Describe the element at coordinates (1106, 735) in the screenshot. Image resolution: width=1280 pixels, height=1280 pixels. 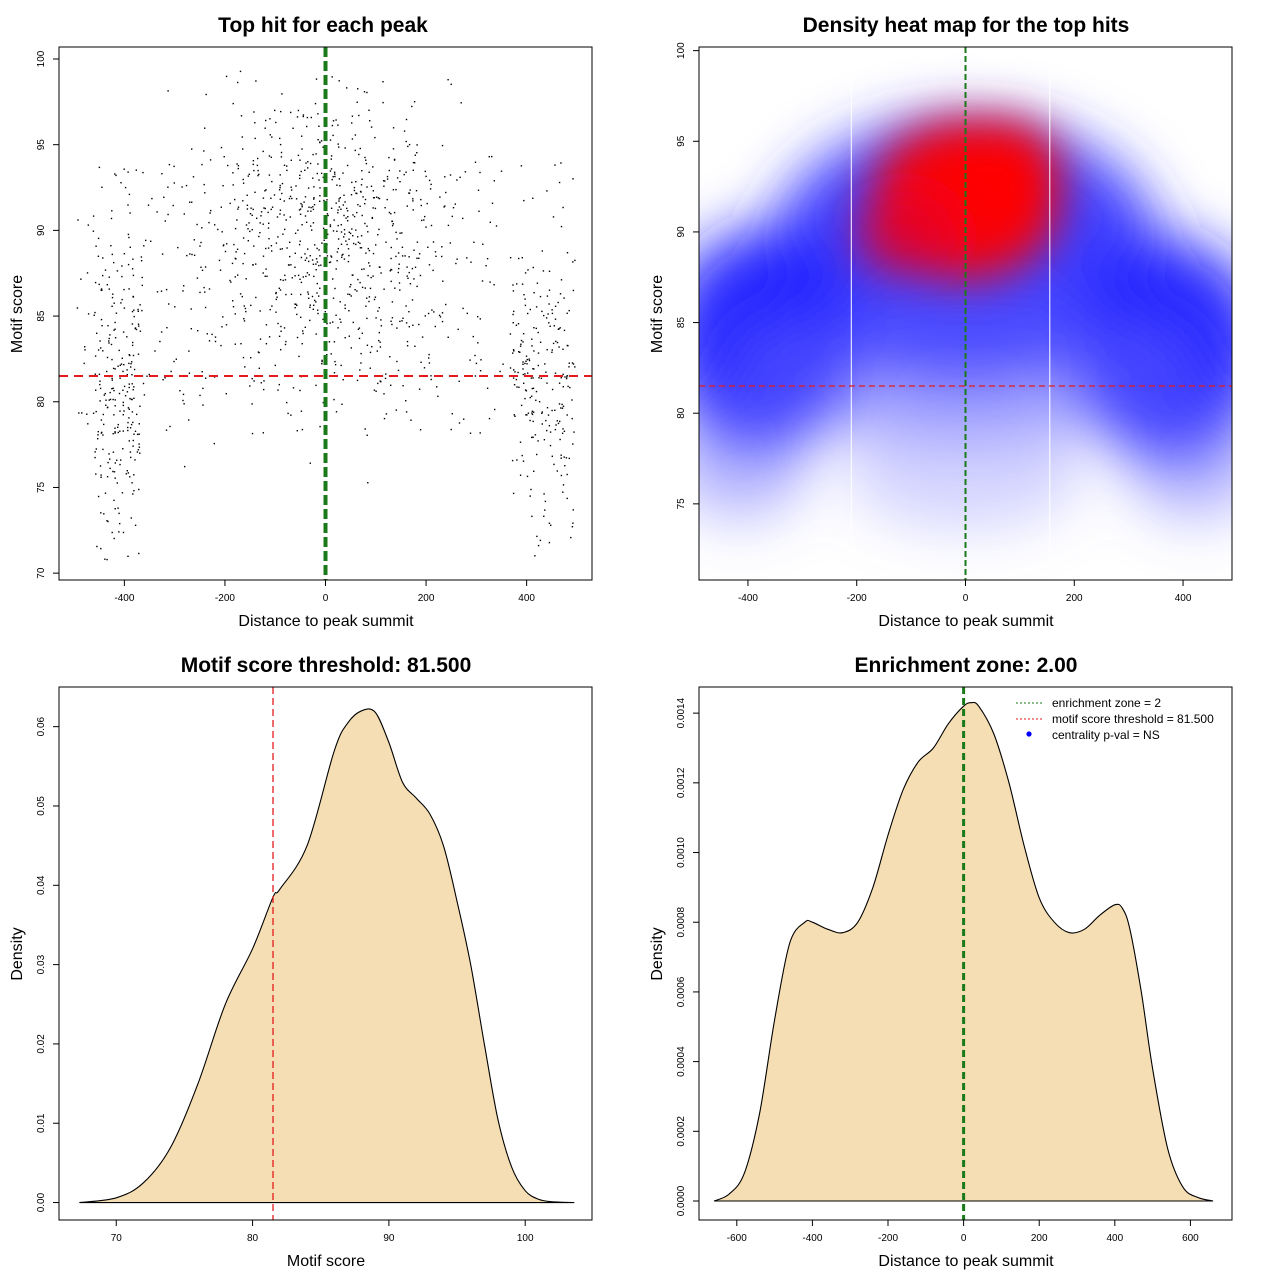
I see `legend-pval-label: centrality p-val = NS` at that location.